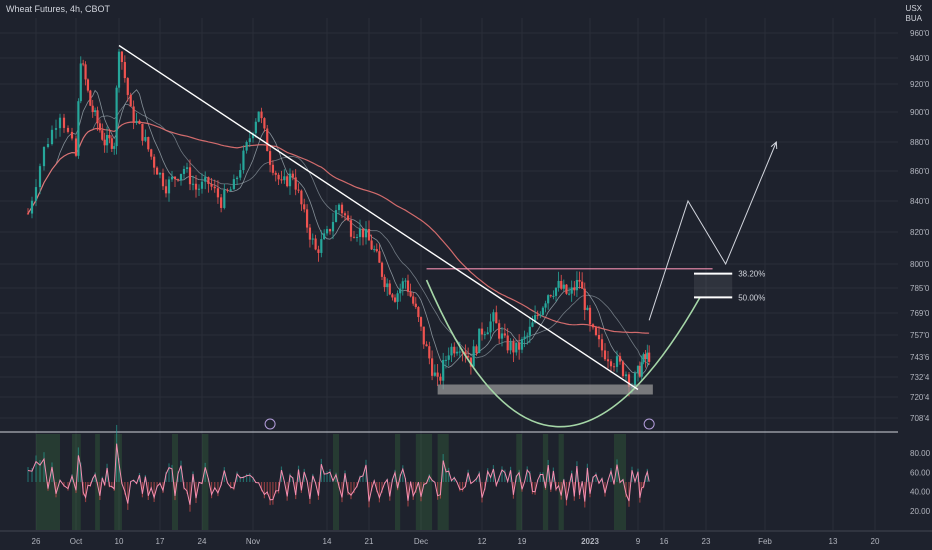  Describe the element at coordinates (920, 357) in the screenshot. I see `price-axis-label: 743'6` at that location.